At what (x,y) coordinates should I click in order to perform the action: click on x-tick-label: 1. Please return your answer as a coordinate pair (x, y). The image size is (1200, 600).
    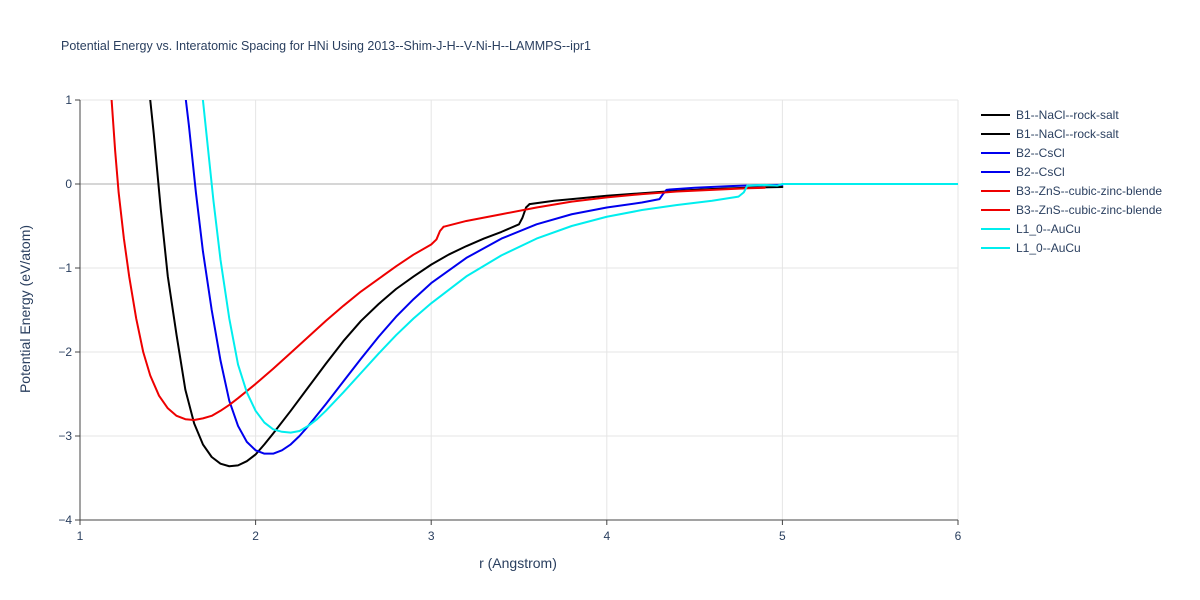
    Looking at the image, I should click on (80, 536).